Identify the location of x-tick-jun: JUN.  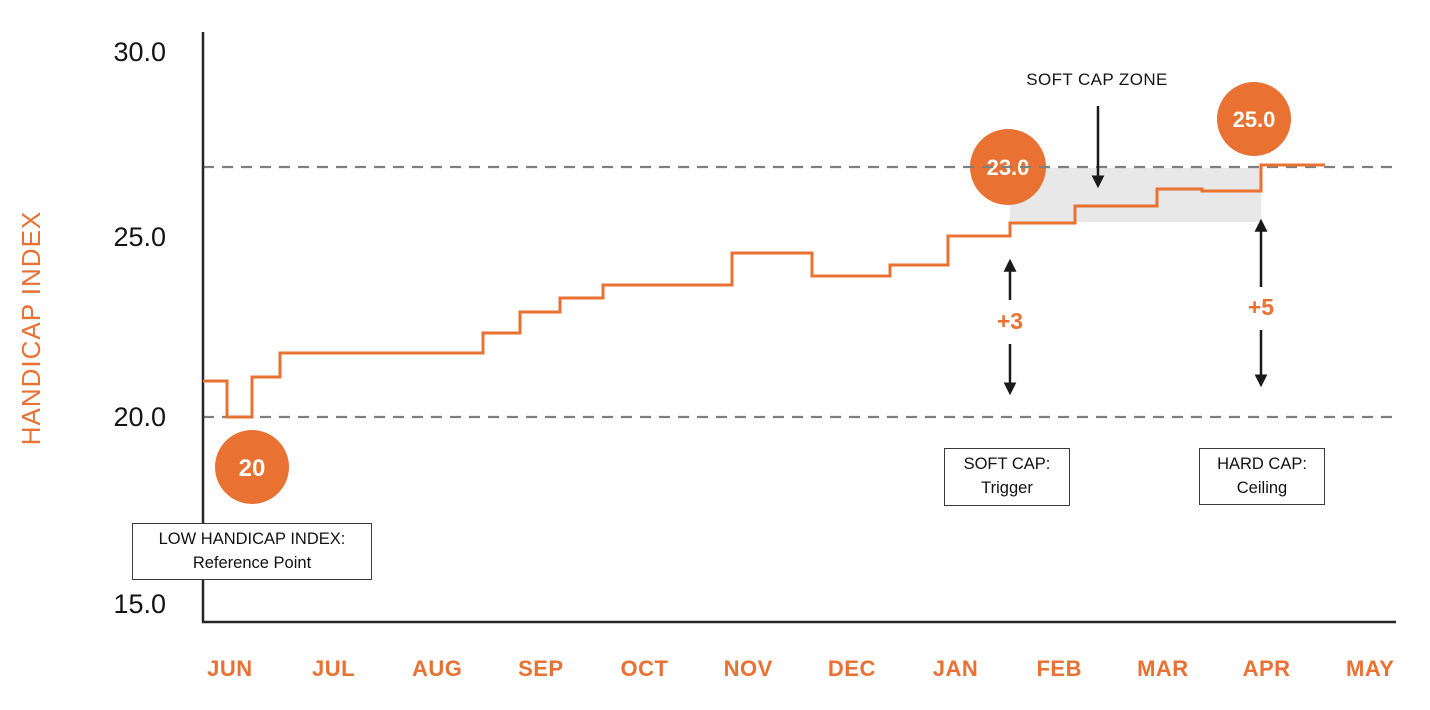
(230, 668).